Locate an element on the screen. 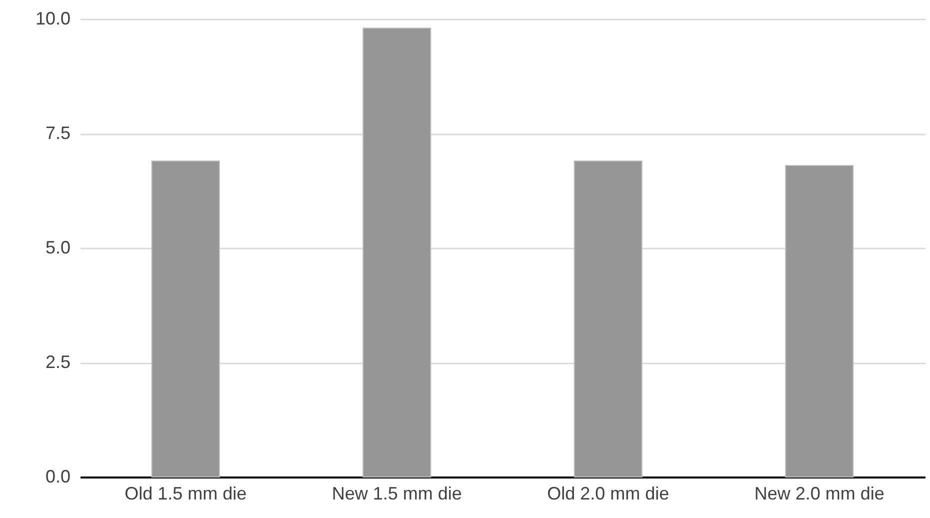 The width and height of the screenshot is (930, 518). x-tick-label: Old 2.0 mm die is located at coordinates (608, 494).